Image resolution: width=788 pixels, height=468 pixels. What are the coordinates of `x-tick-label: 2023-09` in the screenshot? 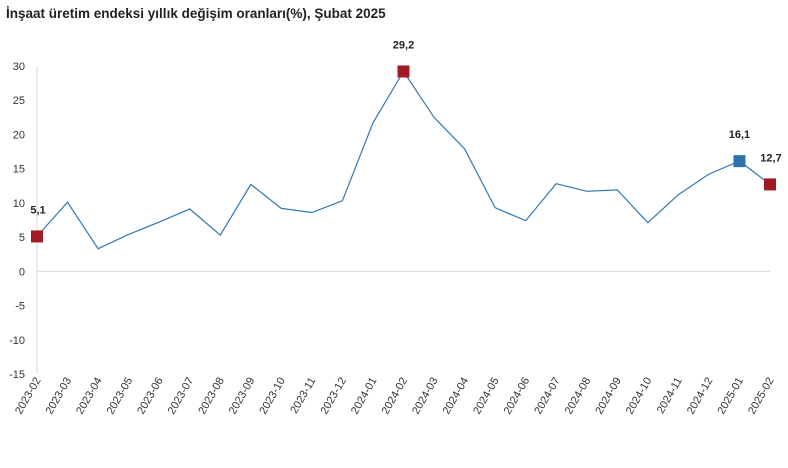 It's located at (242, 396).